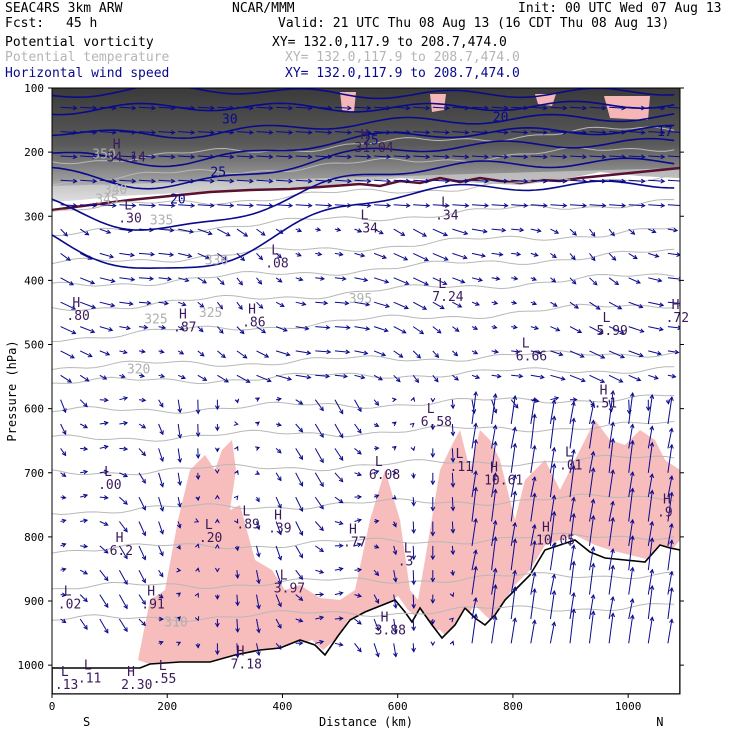  I want to click on x-tick-label: 600, so click(398, 706).